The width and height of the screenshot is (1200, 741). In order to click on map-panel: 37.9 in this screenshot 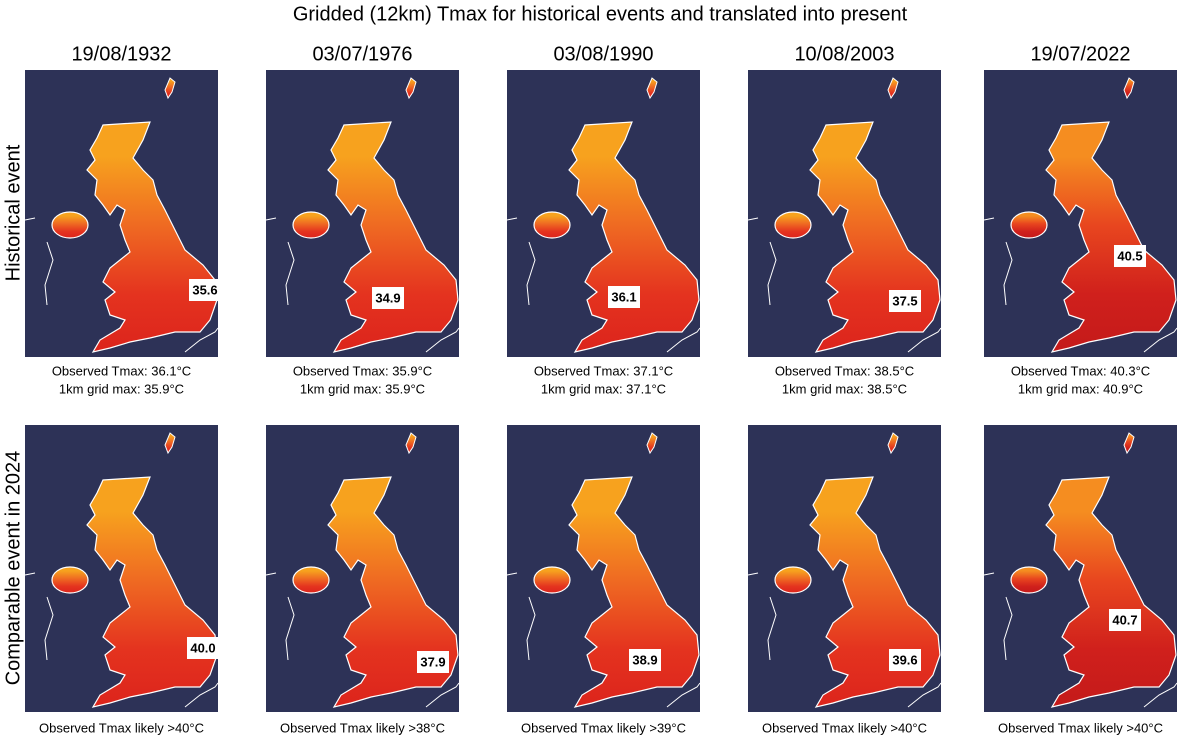, I will do `click(362, 568)`.